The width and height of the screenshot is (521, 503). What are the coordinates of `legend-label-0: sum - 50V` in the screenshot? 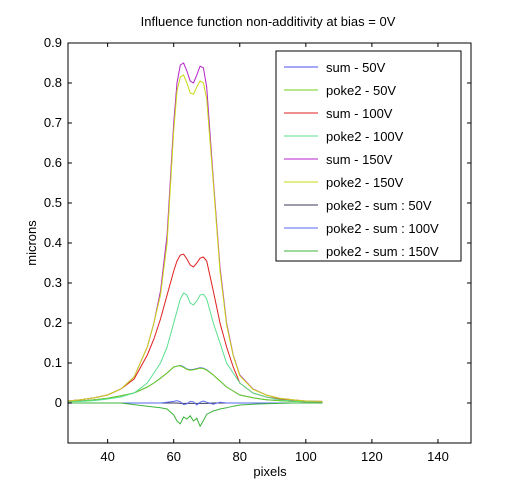 It's located at (356, 67).